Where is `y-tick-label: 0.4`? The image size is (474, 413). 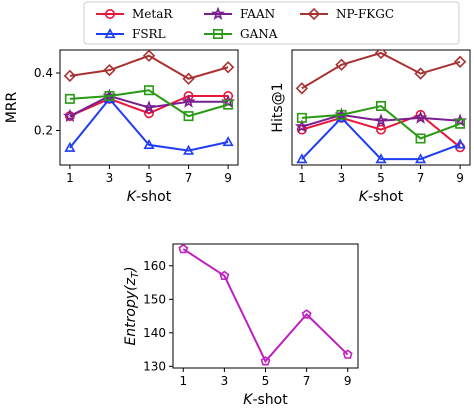
y-tick-label: 0.4 is located at coordinates (43, 73).